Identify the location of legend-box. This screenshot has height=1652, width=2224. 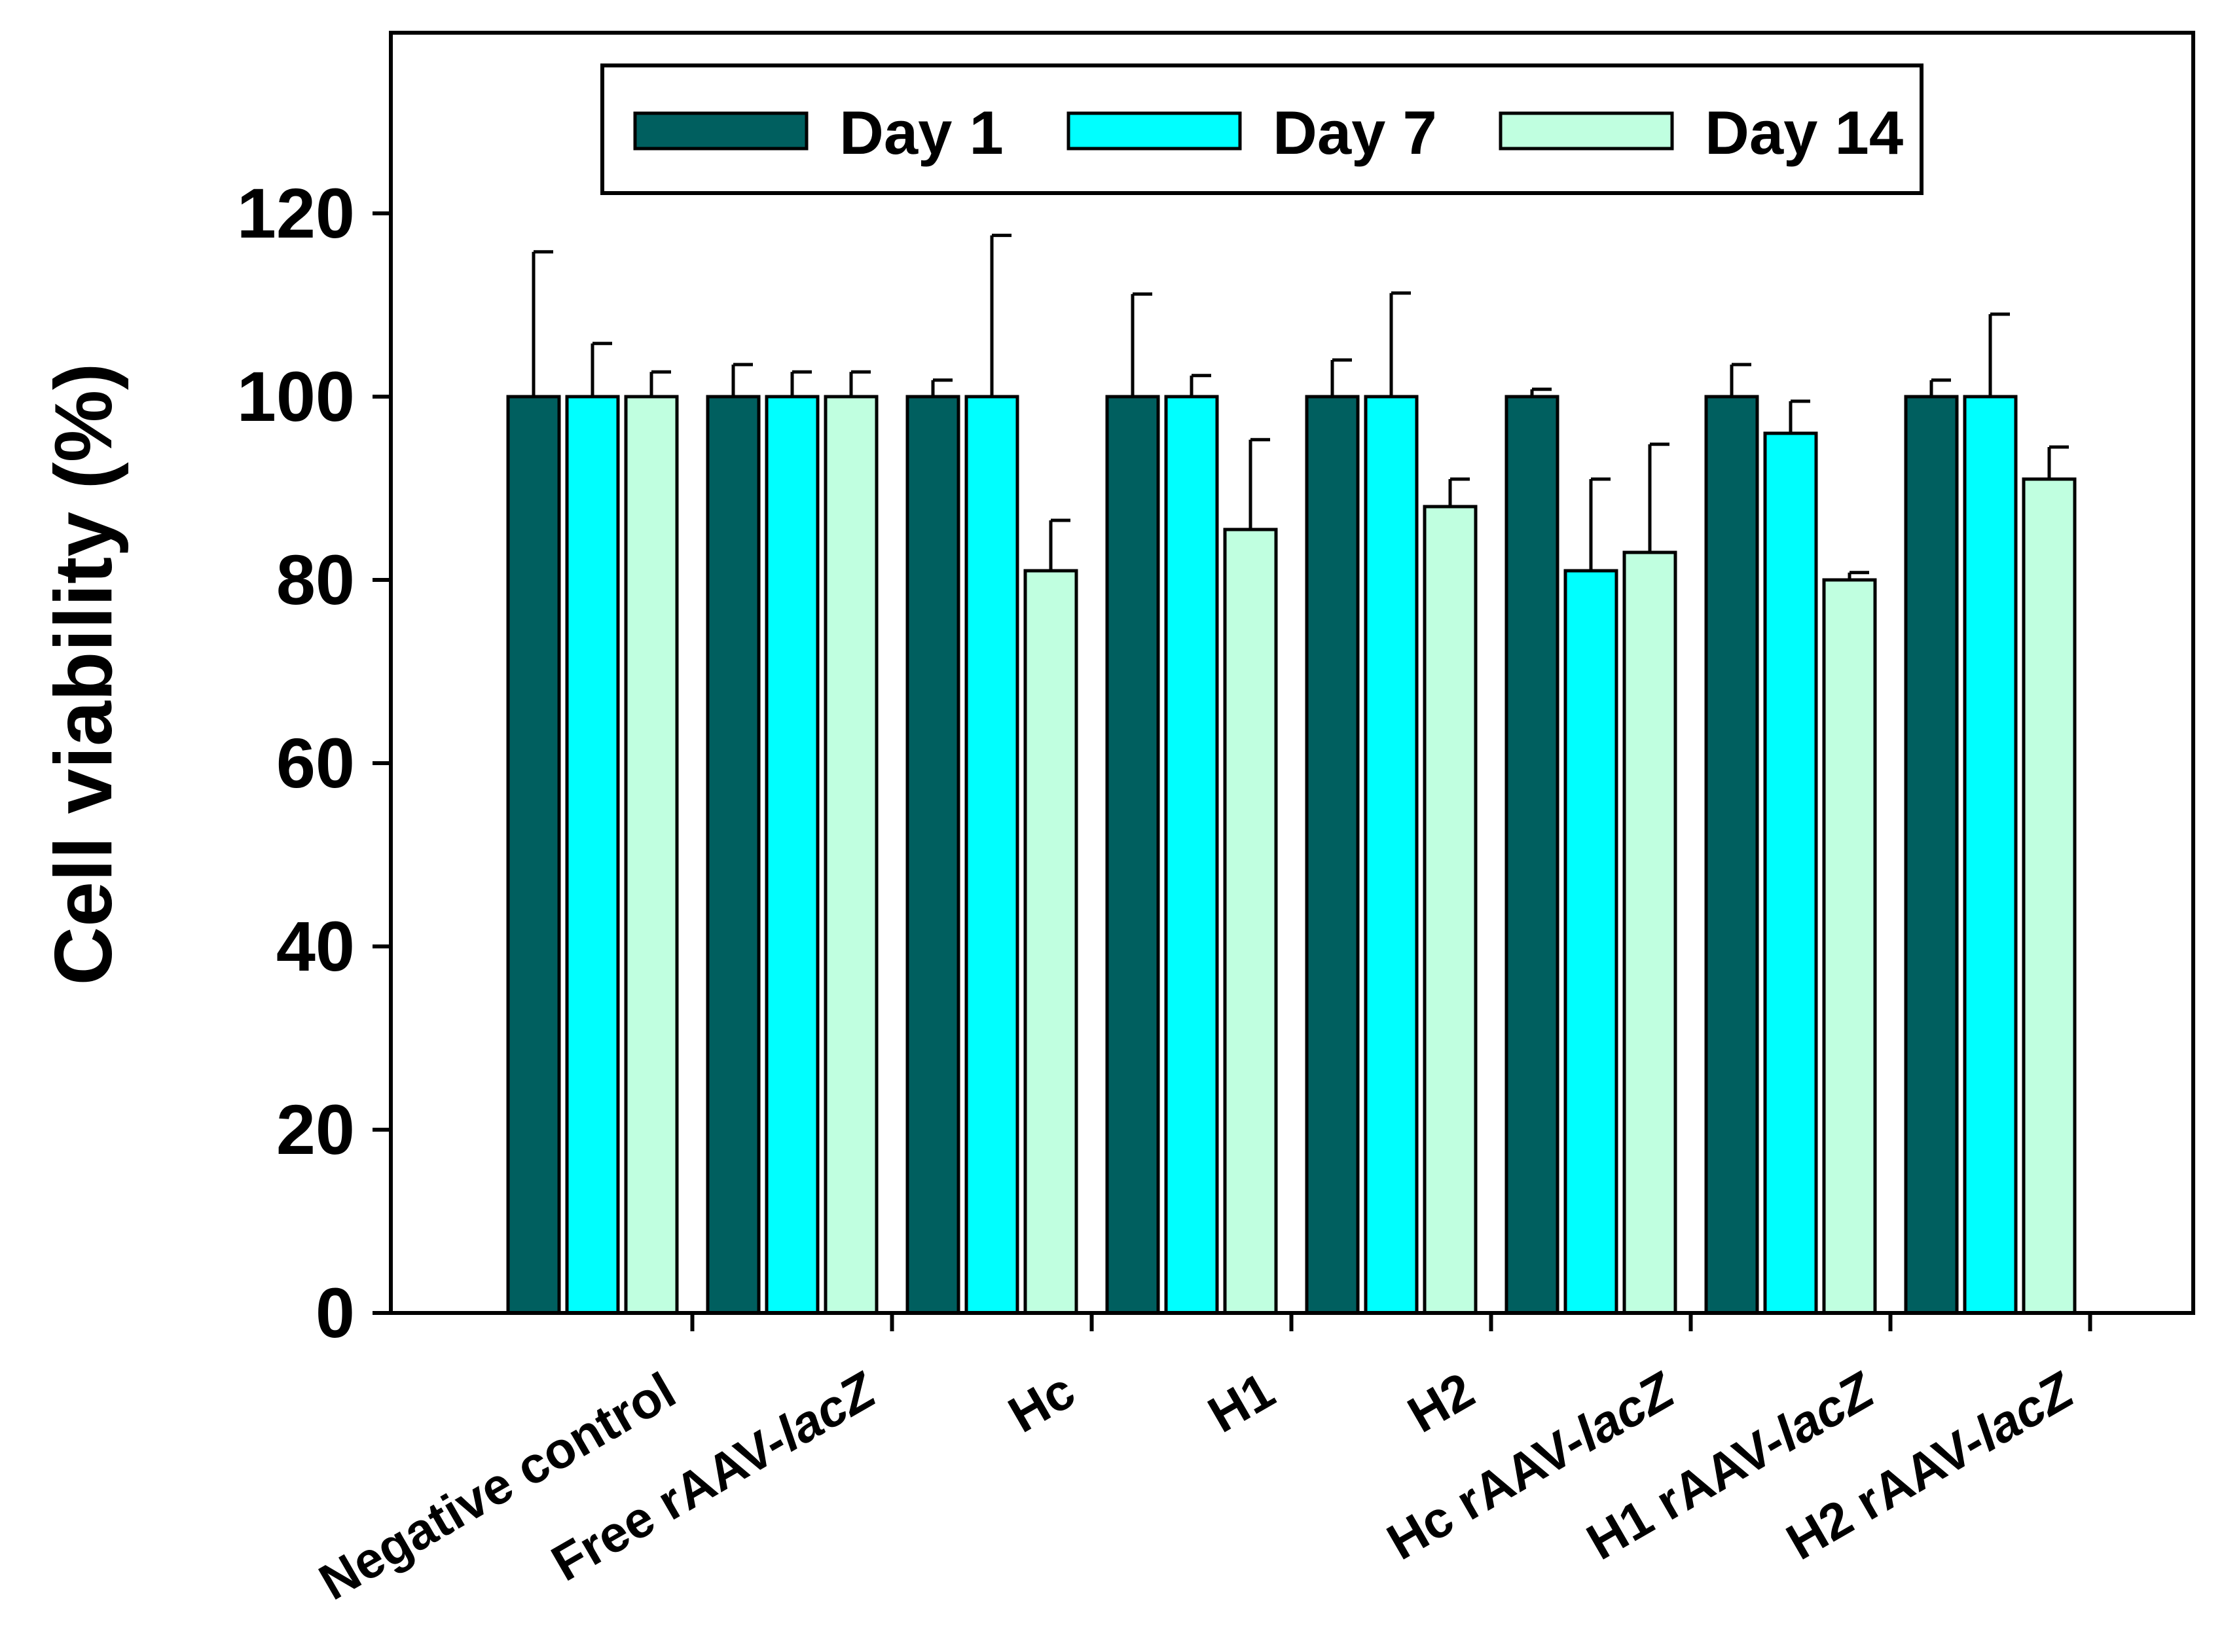
(1262, 129).